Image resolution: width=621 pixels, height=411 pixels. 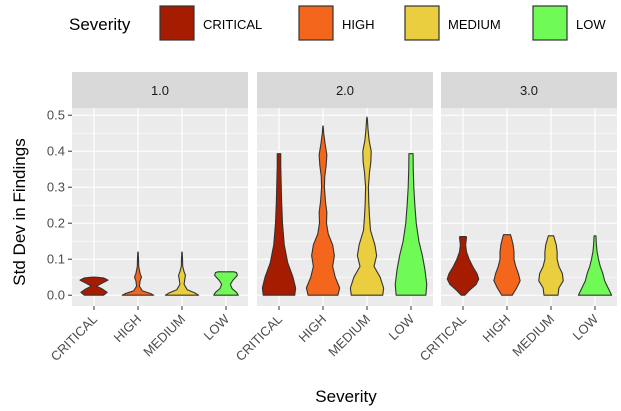 What do you see at coordinates (569, 23) in the screenshot?
I see `legend-entry-low: LOW` at bounding box center [569, 23].